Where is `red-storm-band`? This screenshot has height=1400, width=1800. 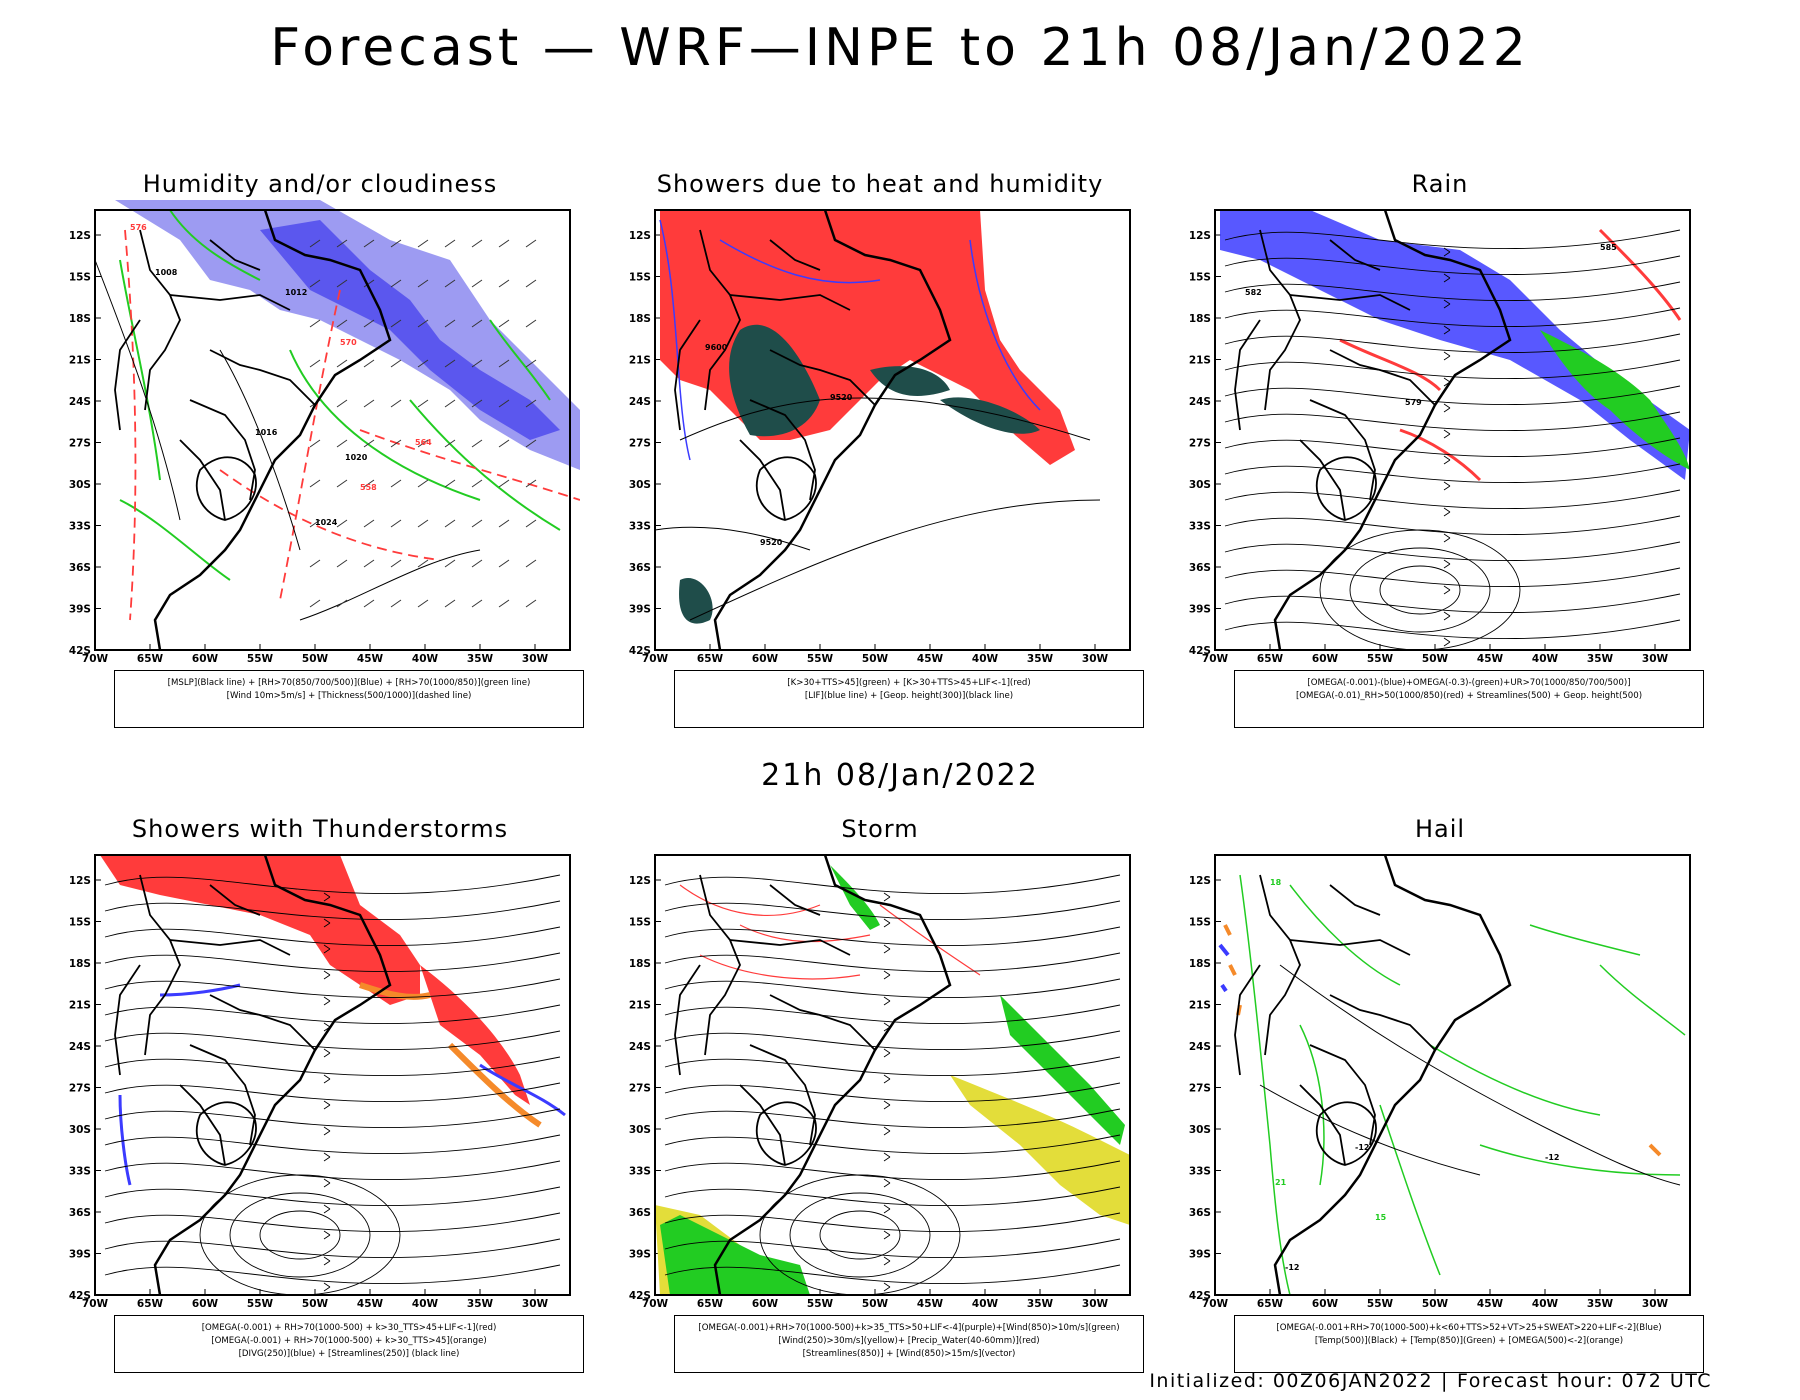 red-storm-band is located at coordinates (475, 1035).